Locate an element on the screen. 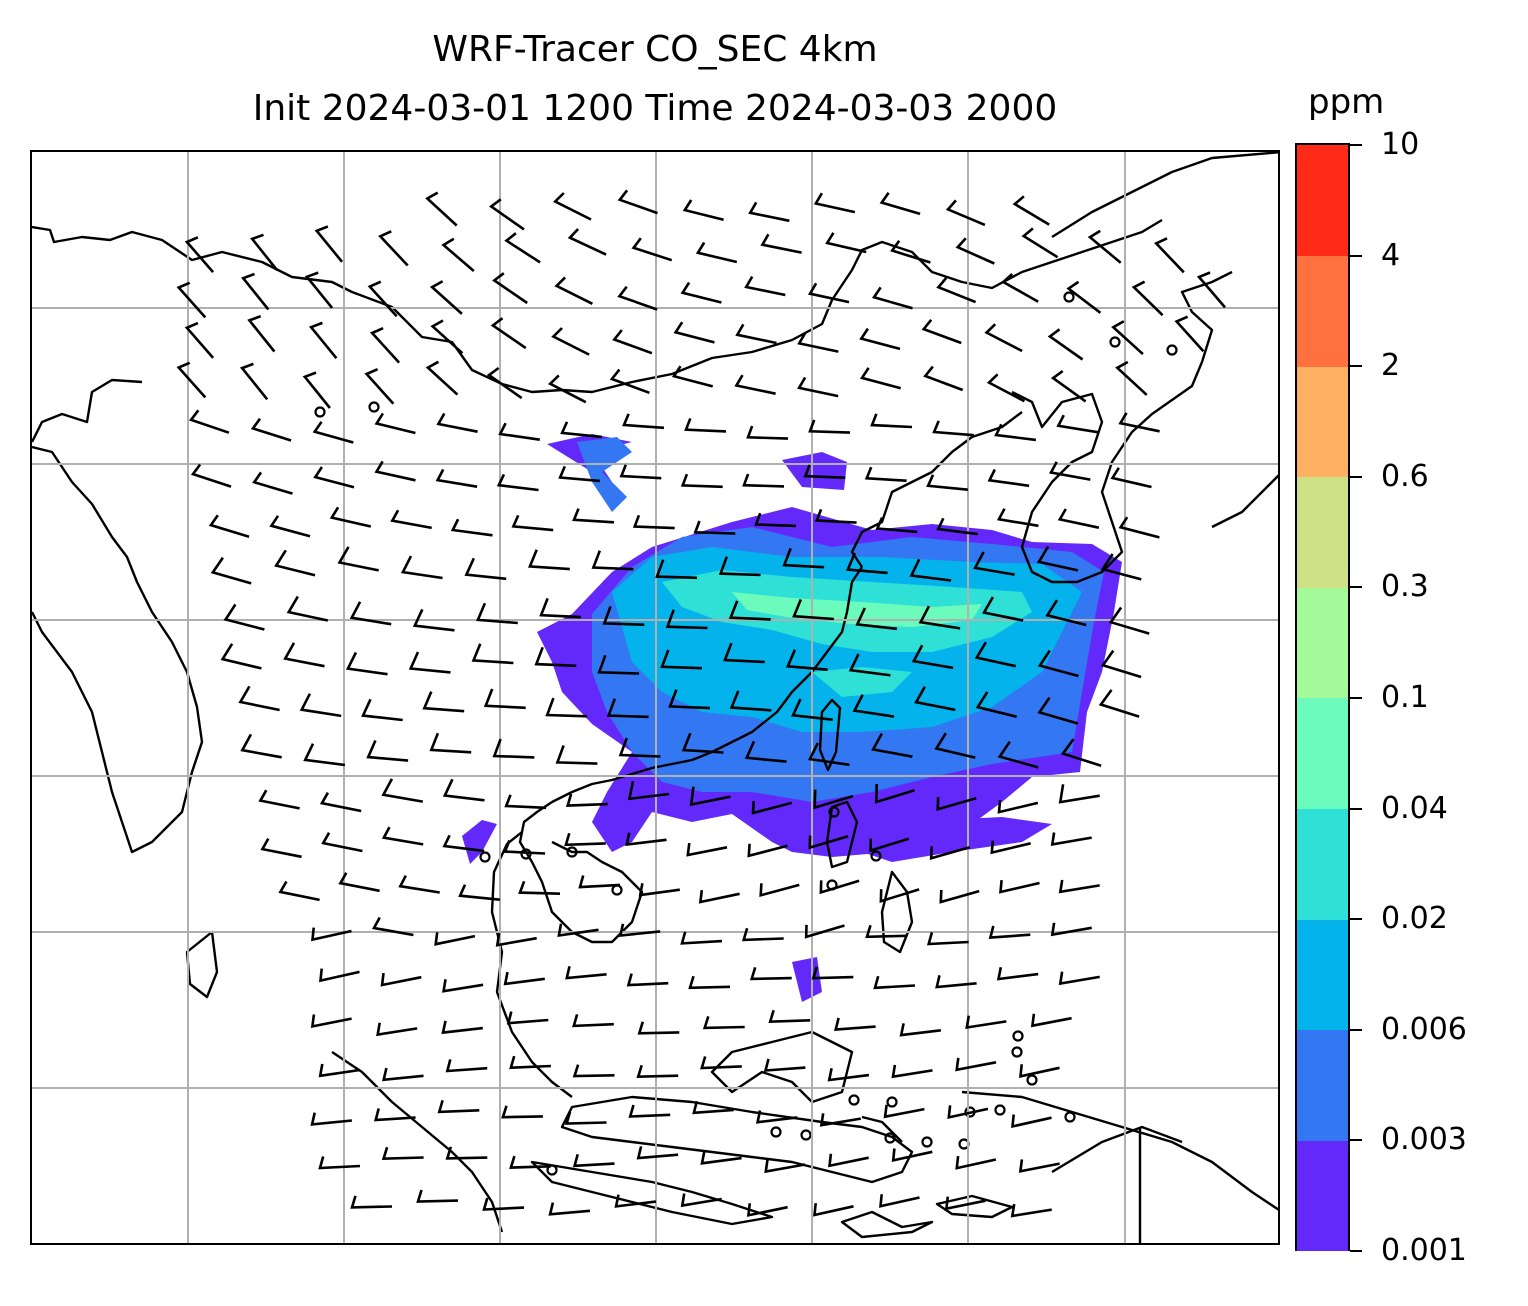 The height and width of the screenshot is (1306, 1528). plume-contour is located at coordinates (604, 474).